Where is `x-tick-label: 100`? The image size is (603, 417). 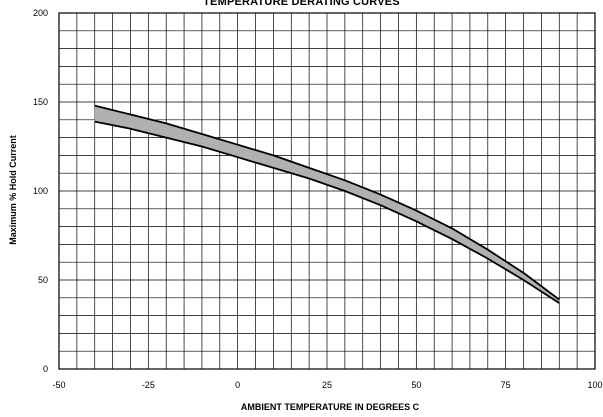
x-tick-label: 100 is located at coordinates (594, 385).